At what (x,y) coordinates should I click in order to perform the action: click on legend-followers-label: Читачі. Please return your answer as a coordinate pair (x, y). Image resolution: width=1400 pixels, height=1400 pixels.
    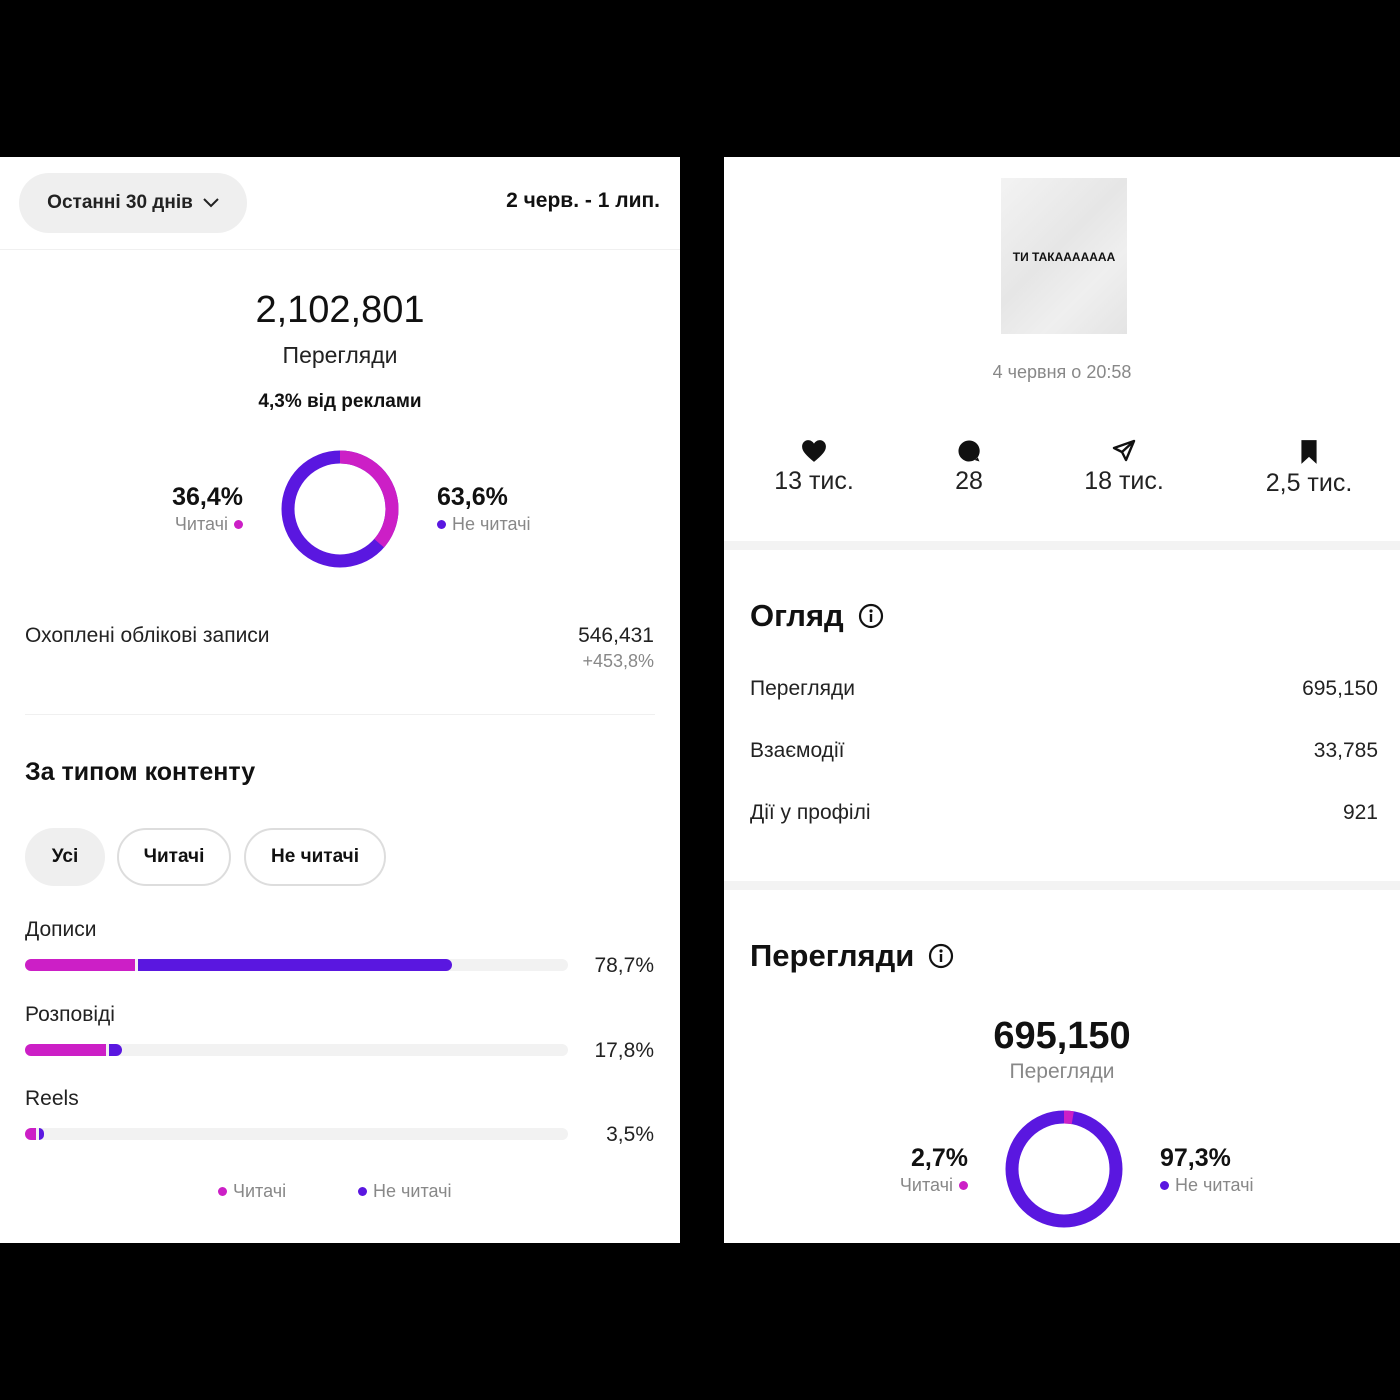
    Looking at the image, I should click on (260, 1191).